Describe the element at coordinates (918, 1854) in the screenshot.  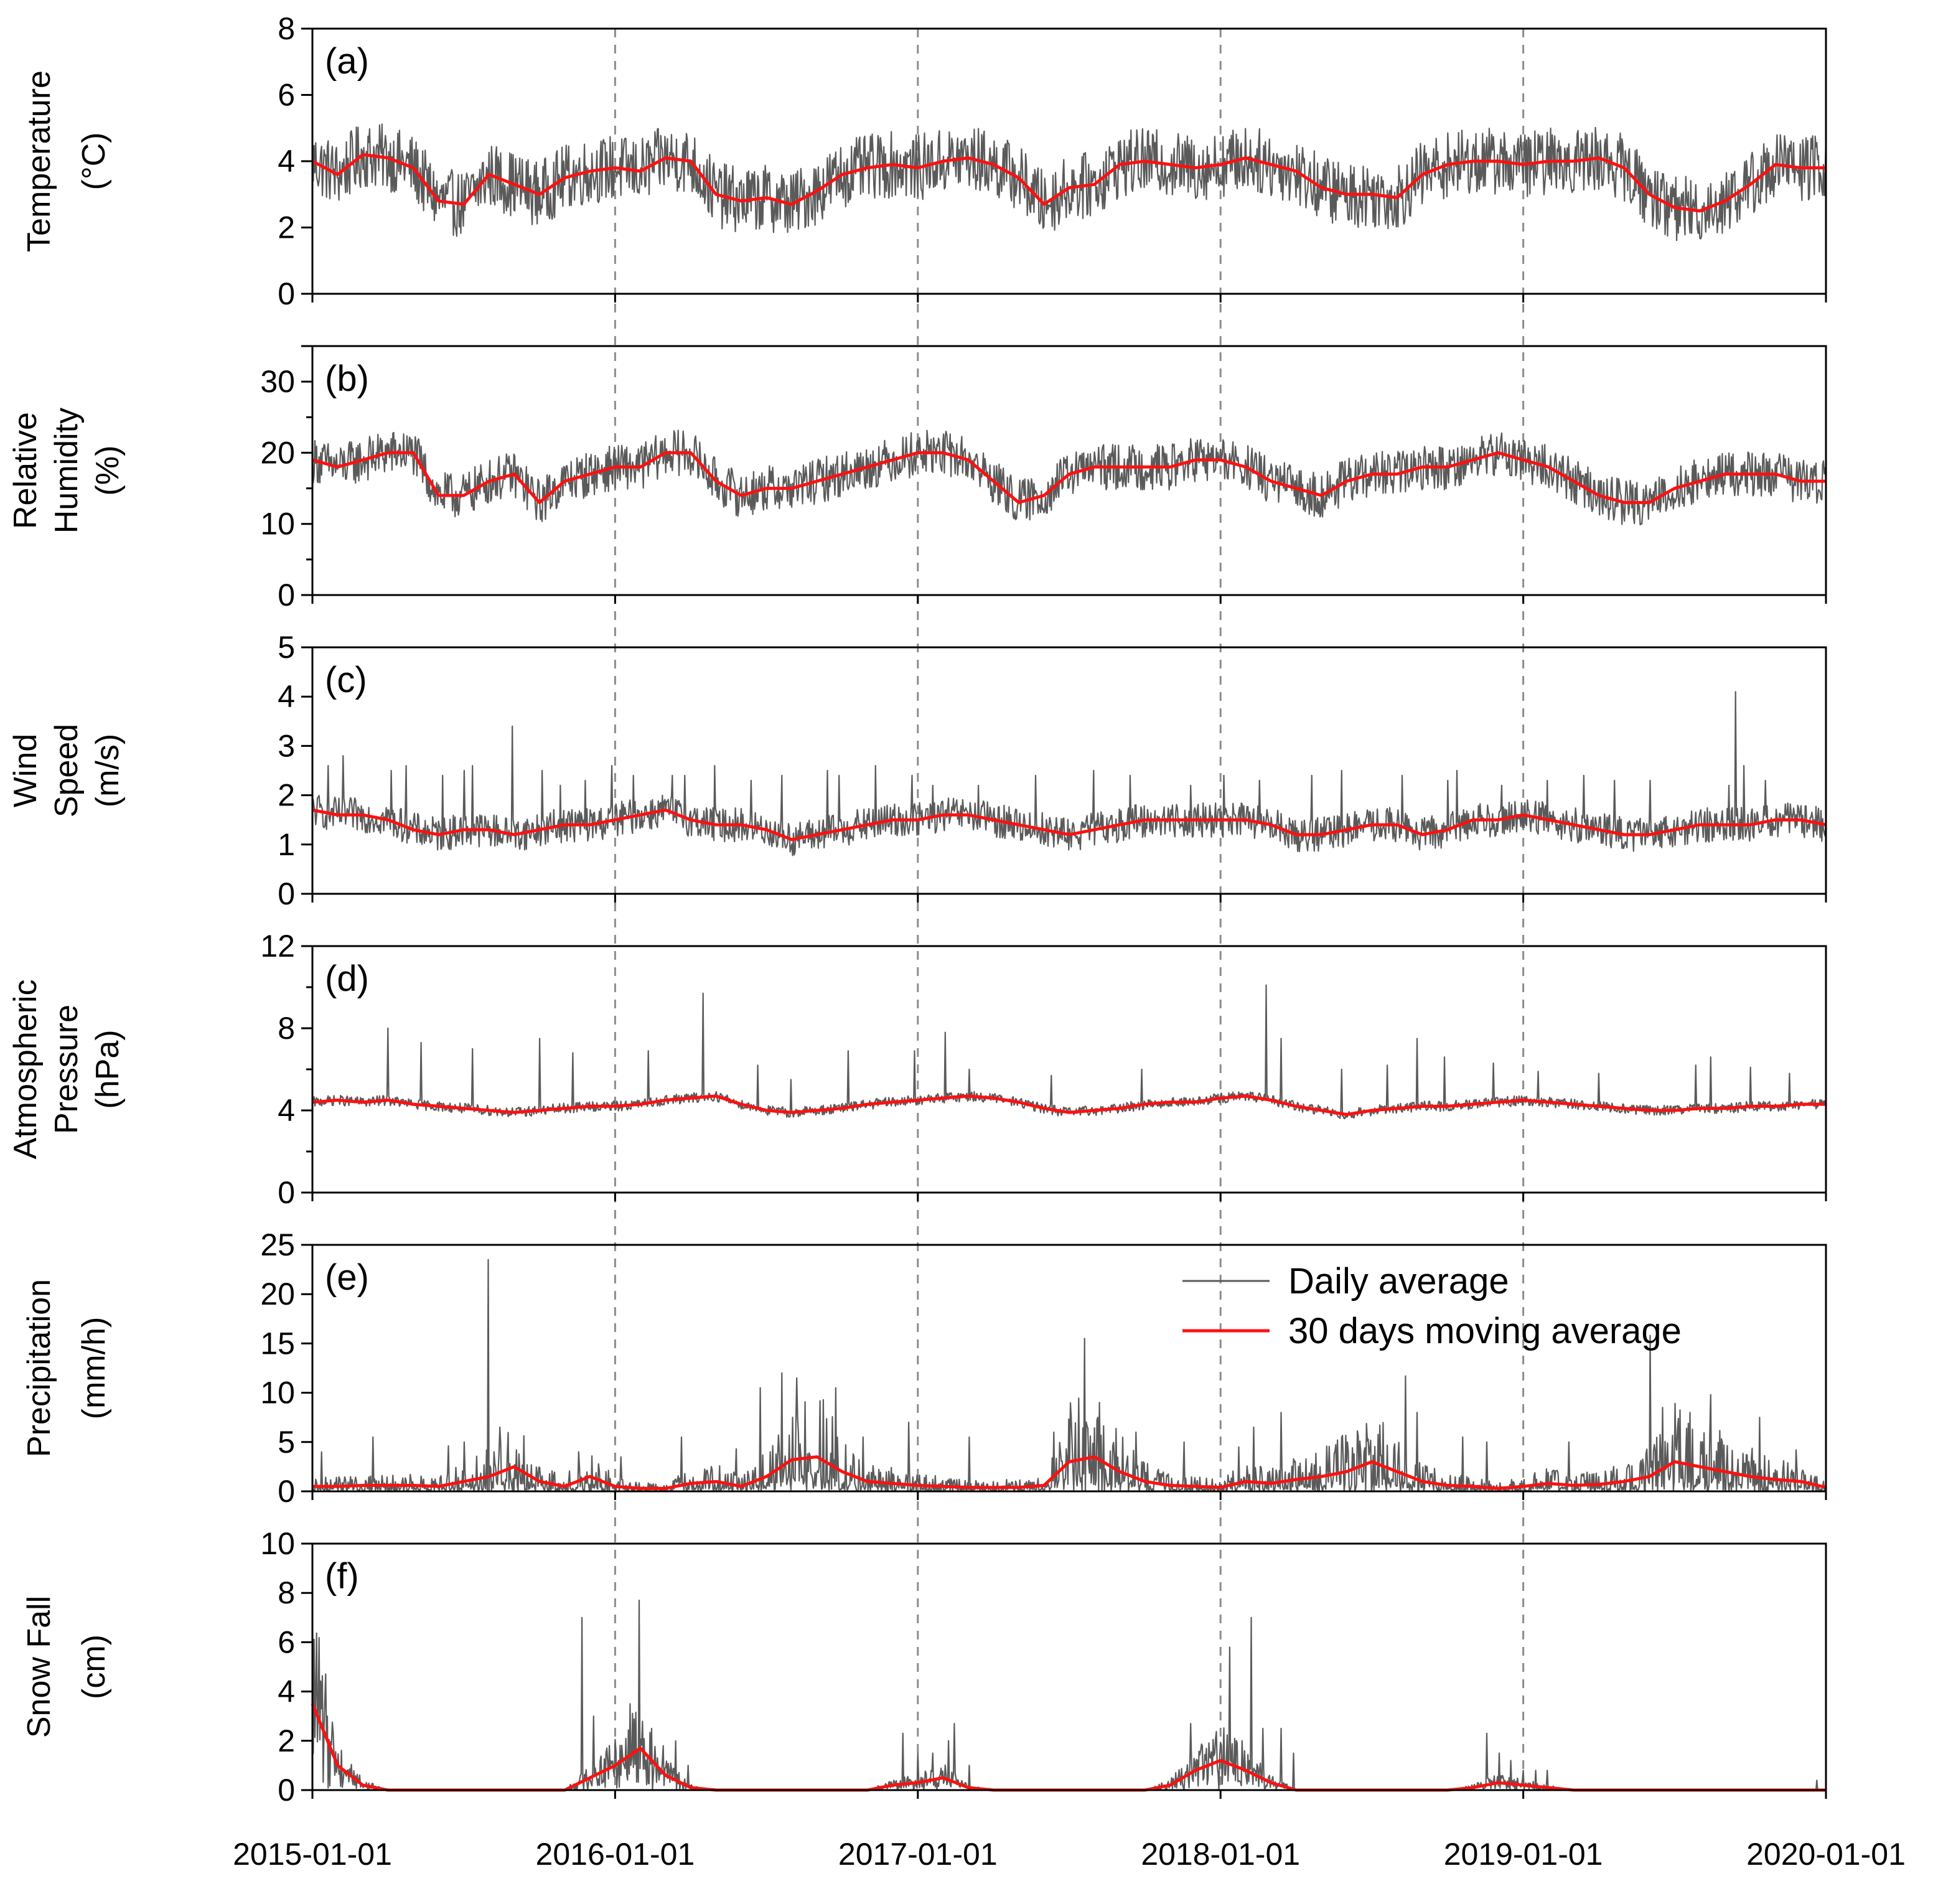
I see `x-tick-label: 2017-01-01` at that location.